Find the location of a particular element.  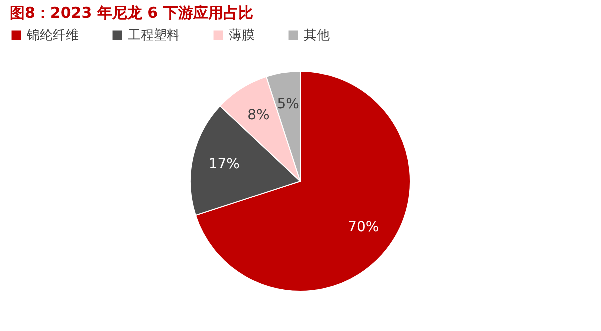

legend-label: 薄膜 is located at coordinates (242, 36).